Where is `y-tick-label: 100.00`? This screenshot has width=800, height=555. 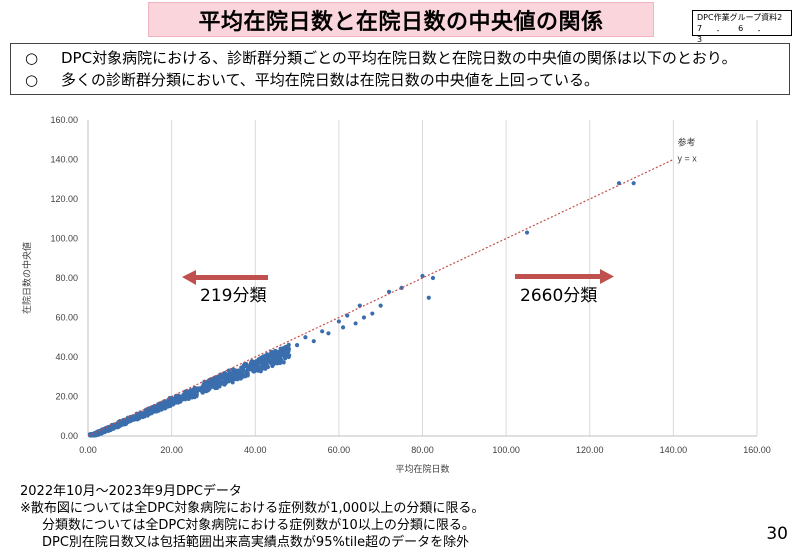
y-tick-label: 100.00 is located at coordinates (64, 239).